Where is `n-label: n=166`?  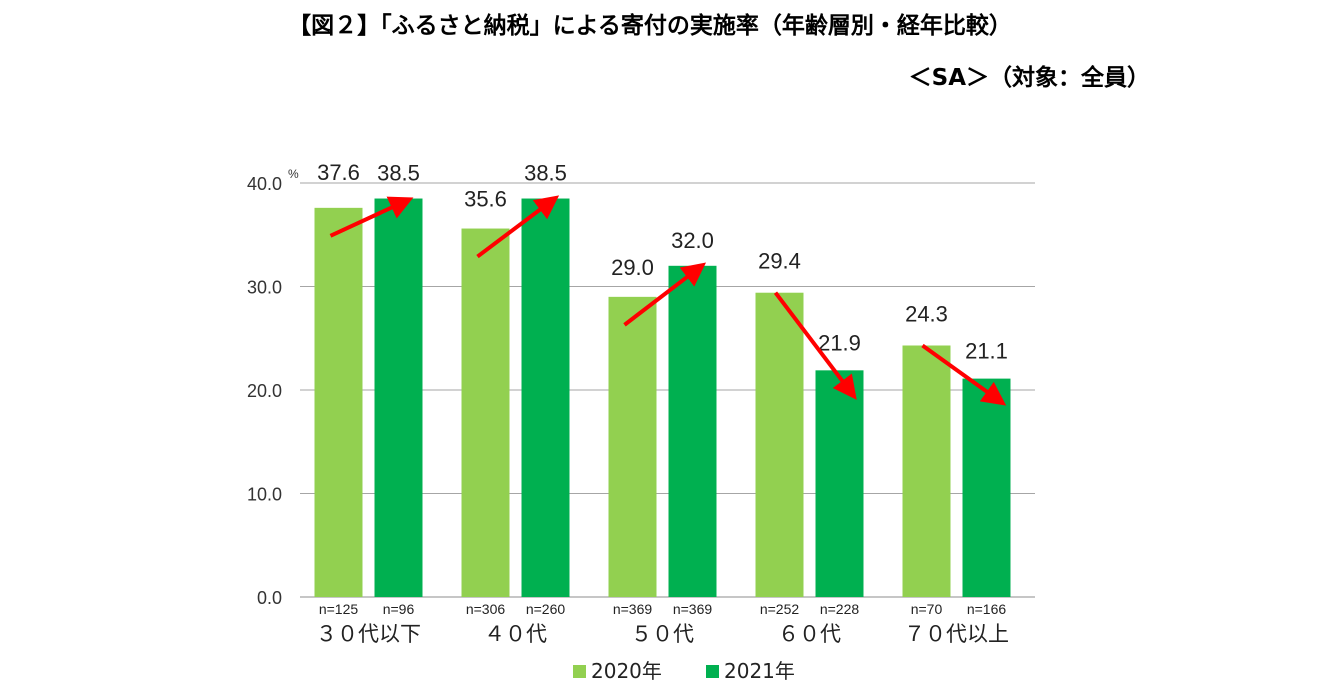
n-label: n=166 is located at coordinates (987, 609).